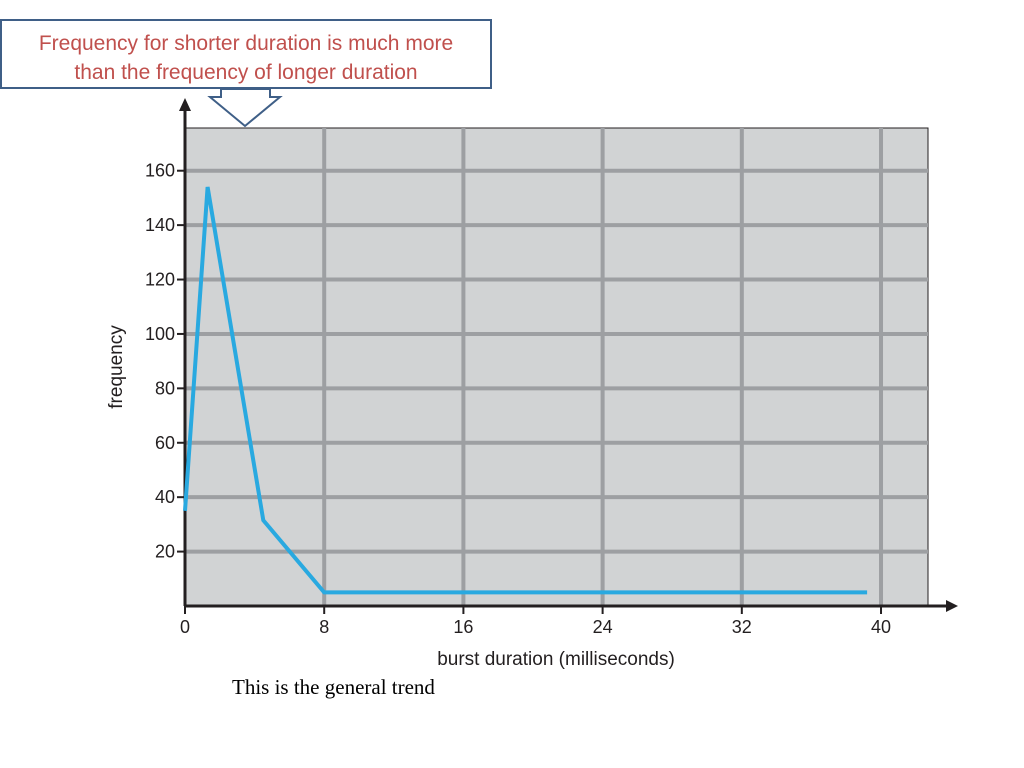 This screenshot has height=768, width=1024. I want to click on y-tick-label: 20, so click(165, 552).